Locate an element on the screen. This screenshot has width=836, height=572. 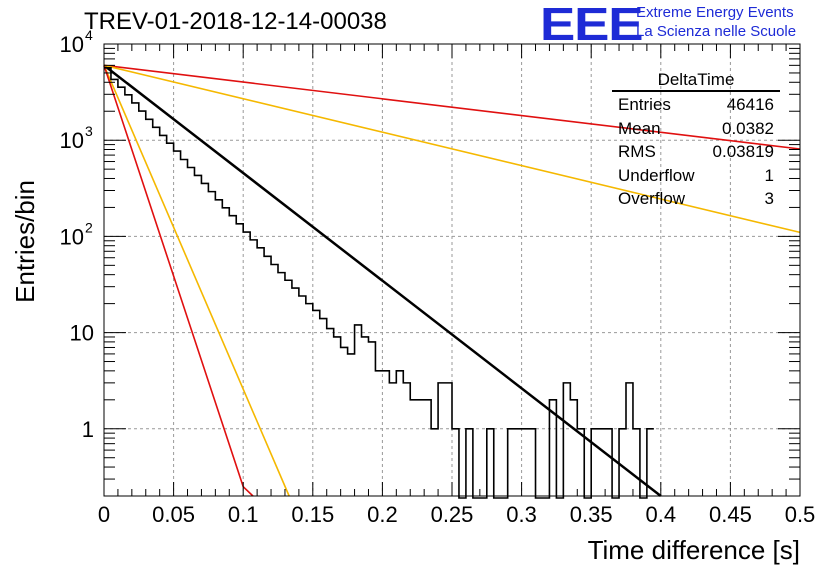
stats-row-underflow: Underflow 1 is located at coordinates (696, 176).